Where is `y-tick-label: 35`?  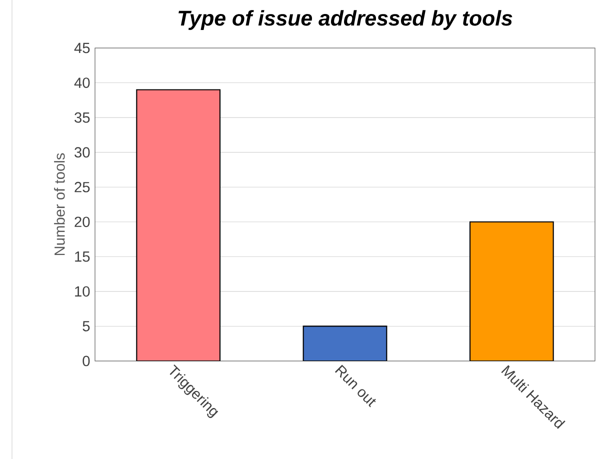
y-tick-label: 35 is located at coordinates (82, 117).